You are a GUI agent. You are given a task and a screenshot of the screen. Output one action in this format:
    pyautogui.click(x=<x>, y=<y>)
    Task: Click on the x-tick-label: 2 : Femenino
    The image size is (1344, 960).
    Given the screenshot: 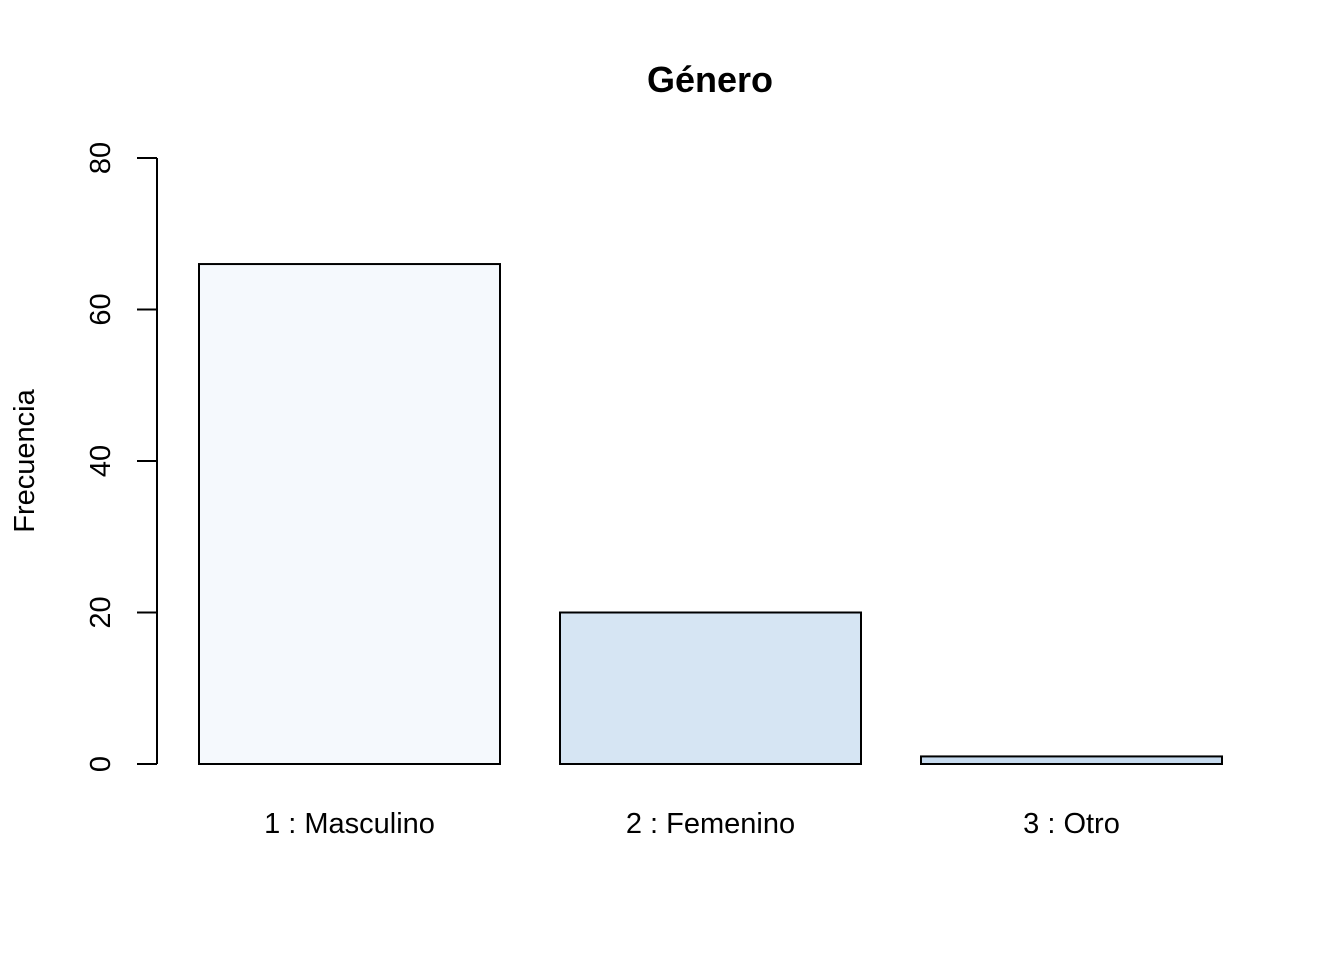 What is the action you would take?
    pyautogui.click(x=710, y=824)
    